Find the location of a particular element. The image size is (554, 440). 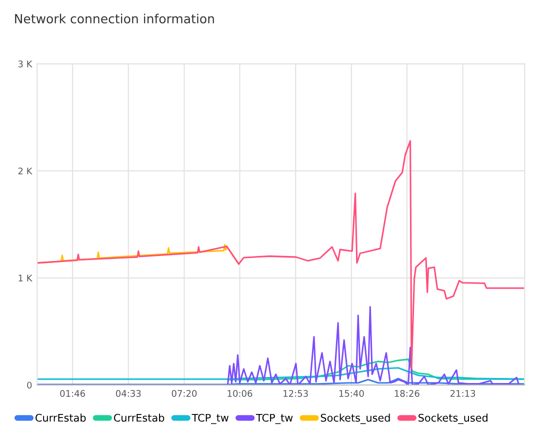

x-tick-label: 04:33 is located at coordinates (128, 393).